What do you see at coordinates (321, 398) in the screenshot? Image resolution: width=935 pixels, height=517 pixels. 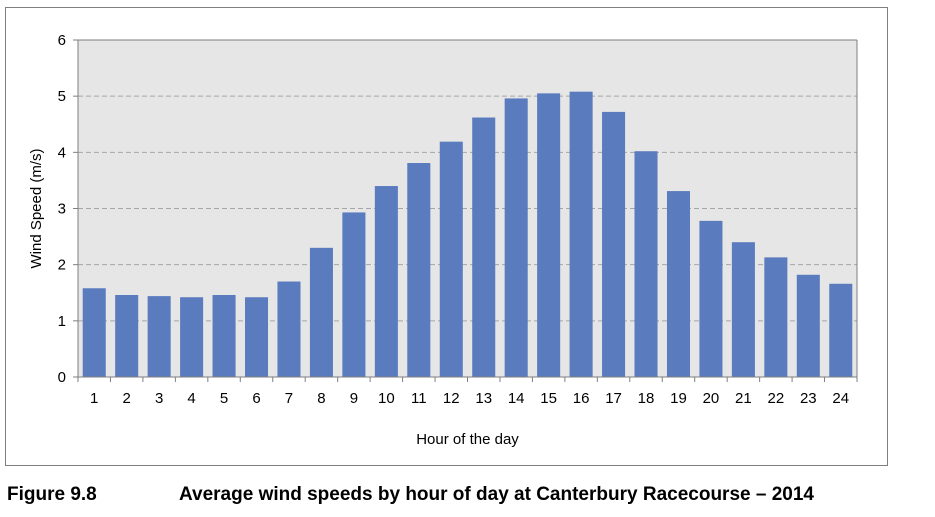 I see `x-tick-label: 8` at bounding box center [321, 398].